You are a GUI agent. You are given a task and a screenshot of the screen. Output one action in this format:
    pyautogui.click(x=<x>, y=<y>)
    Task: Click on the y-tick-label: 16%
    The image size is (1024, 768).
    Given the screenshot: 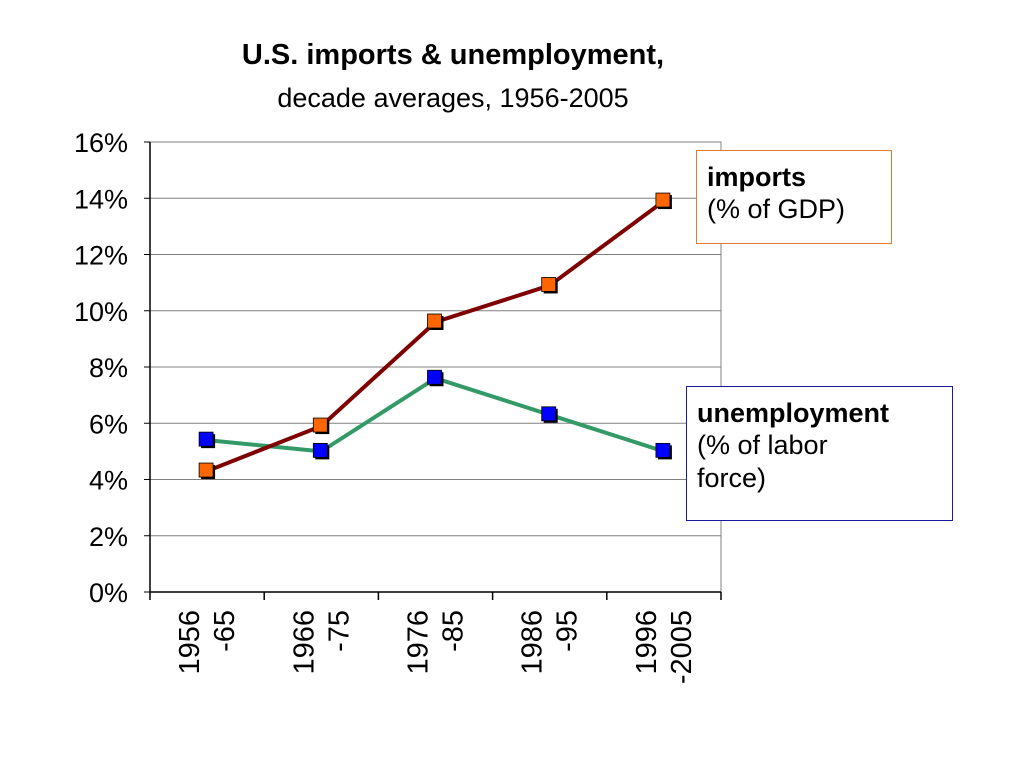 What is the action you would take?
    pyautogui.click(x=101, y=143)
    